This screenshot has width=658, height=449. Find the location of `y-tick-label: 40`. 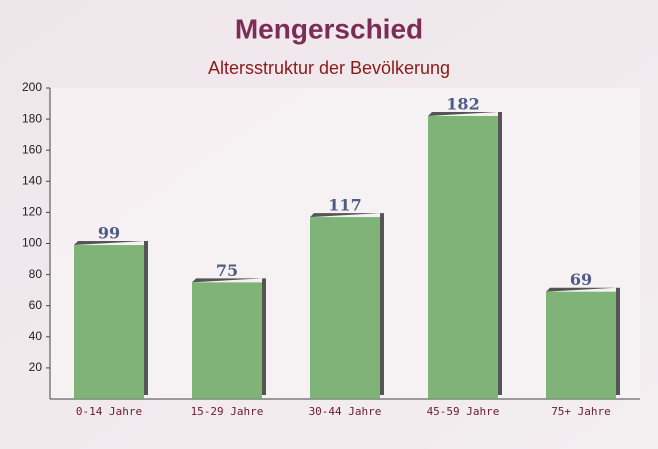

y-tick-label: 40 is located at coordinates (36, 336).